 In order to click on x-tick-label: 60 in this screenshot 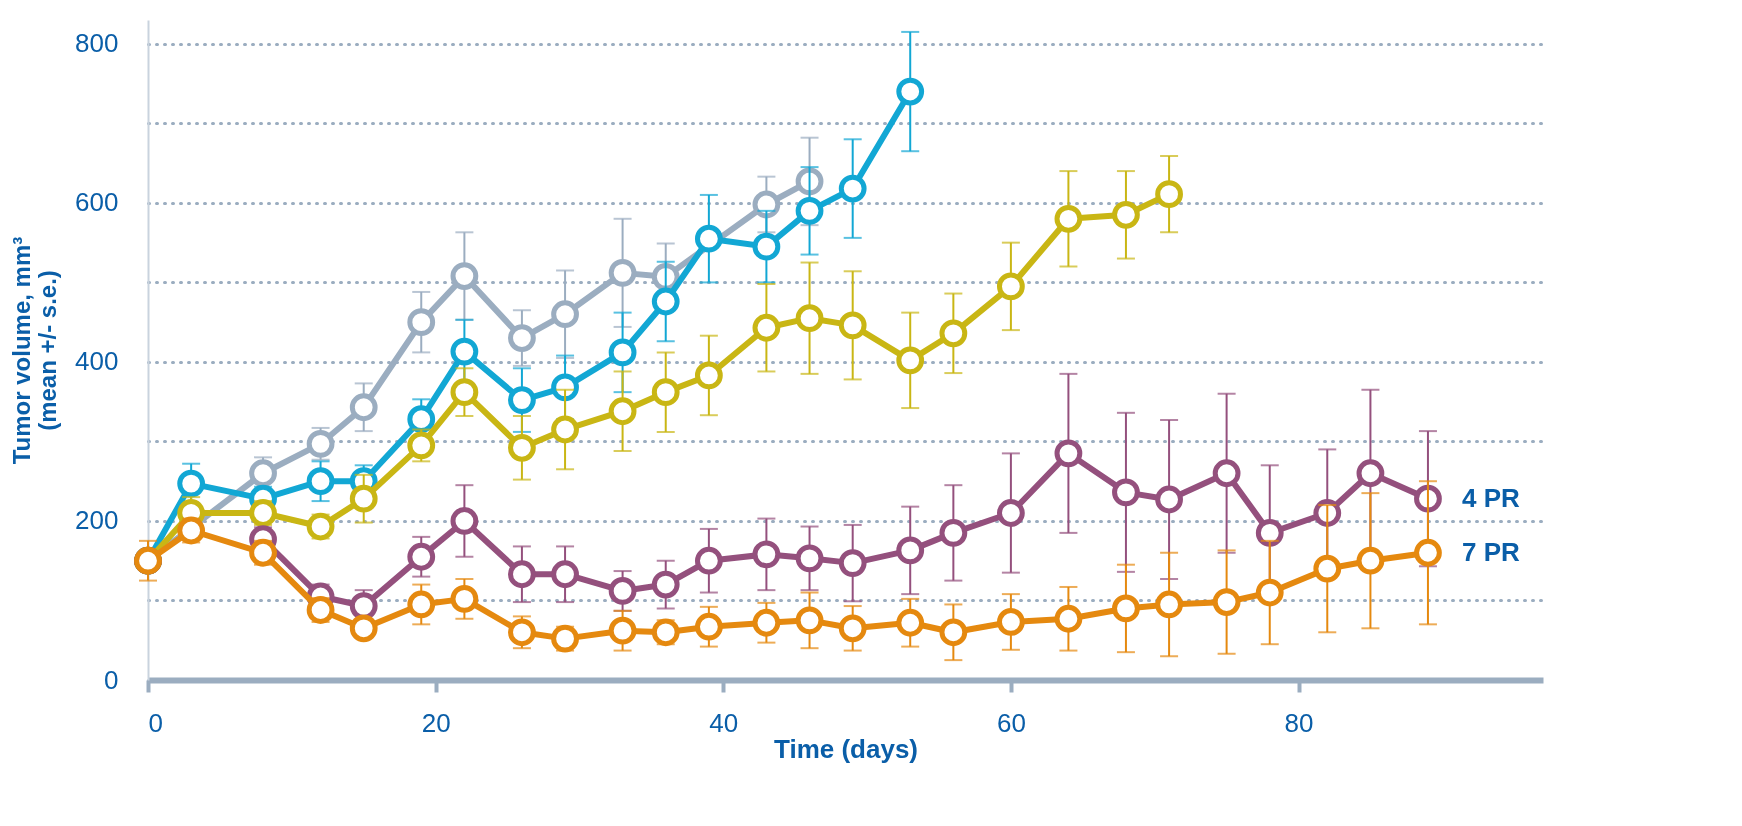, I will do `click(1011, 722)`.